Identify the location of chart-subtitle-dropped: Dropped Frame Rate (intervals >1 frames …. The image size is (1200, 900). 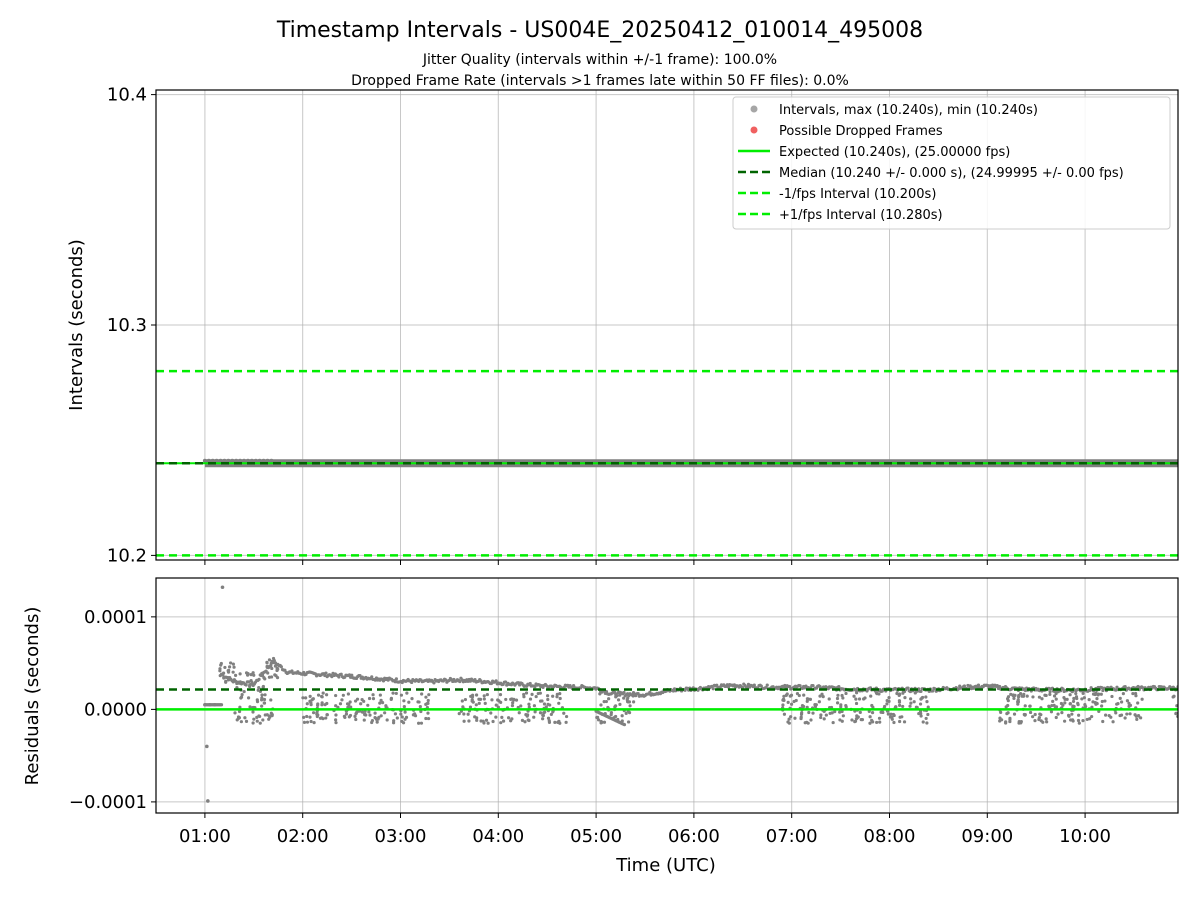
(600, 81).